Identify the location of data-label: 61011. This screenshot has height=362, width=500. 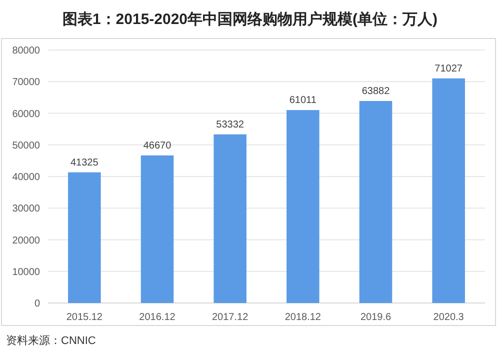
(303, 100).